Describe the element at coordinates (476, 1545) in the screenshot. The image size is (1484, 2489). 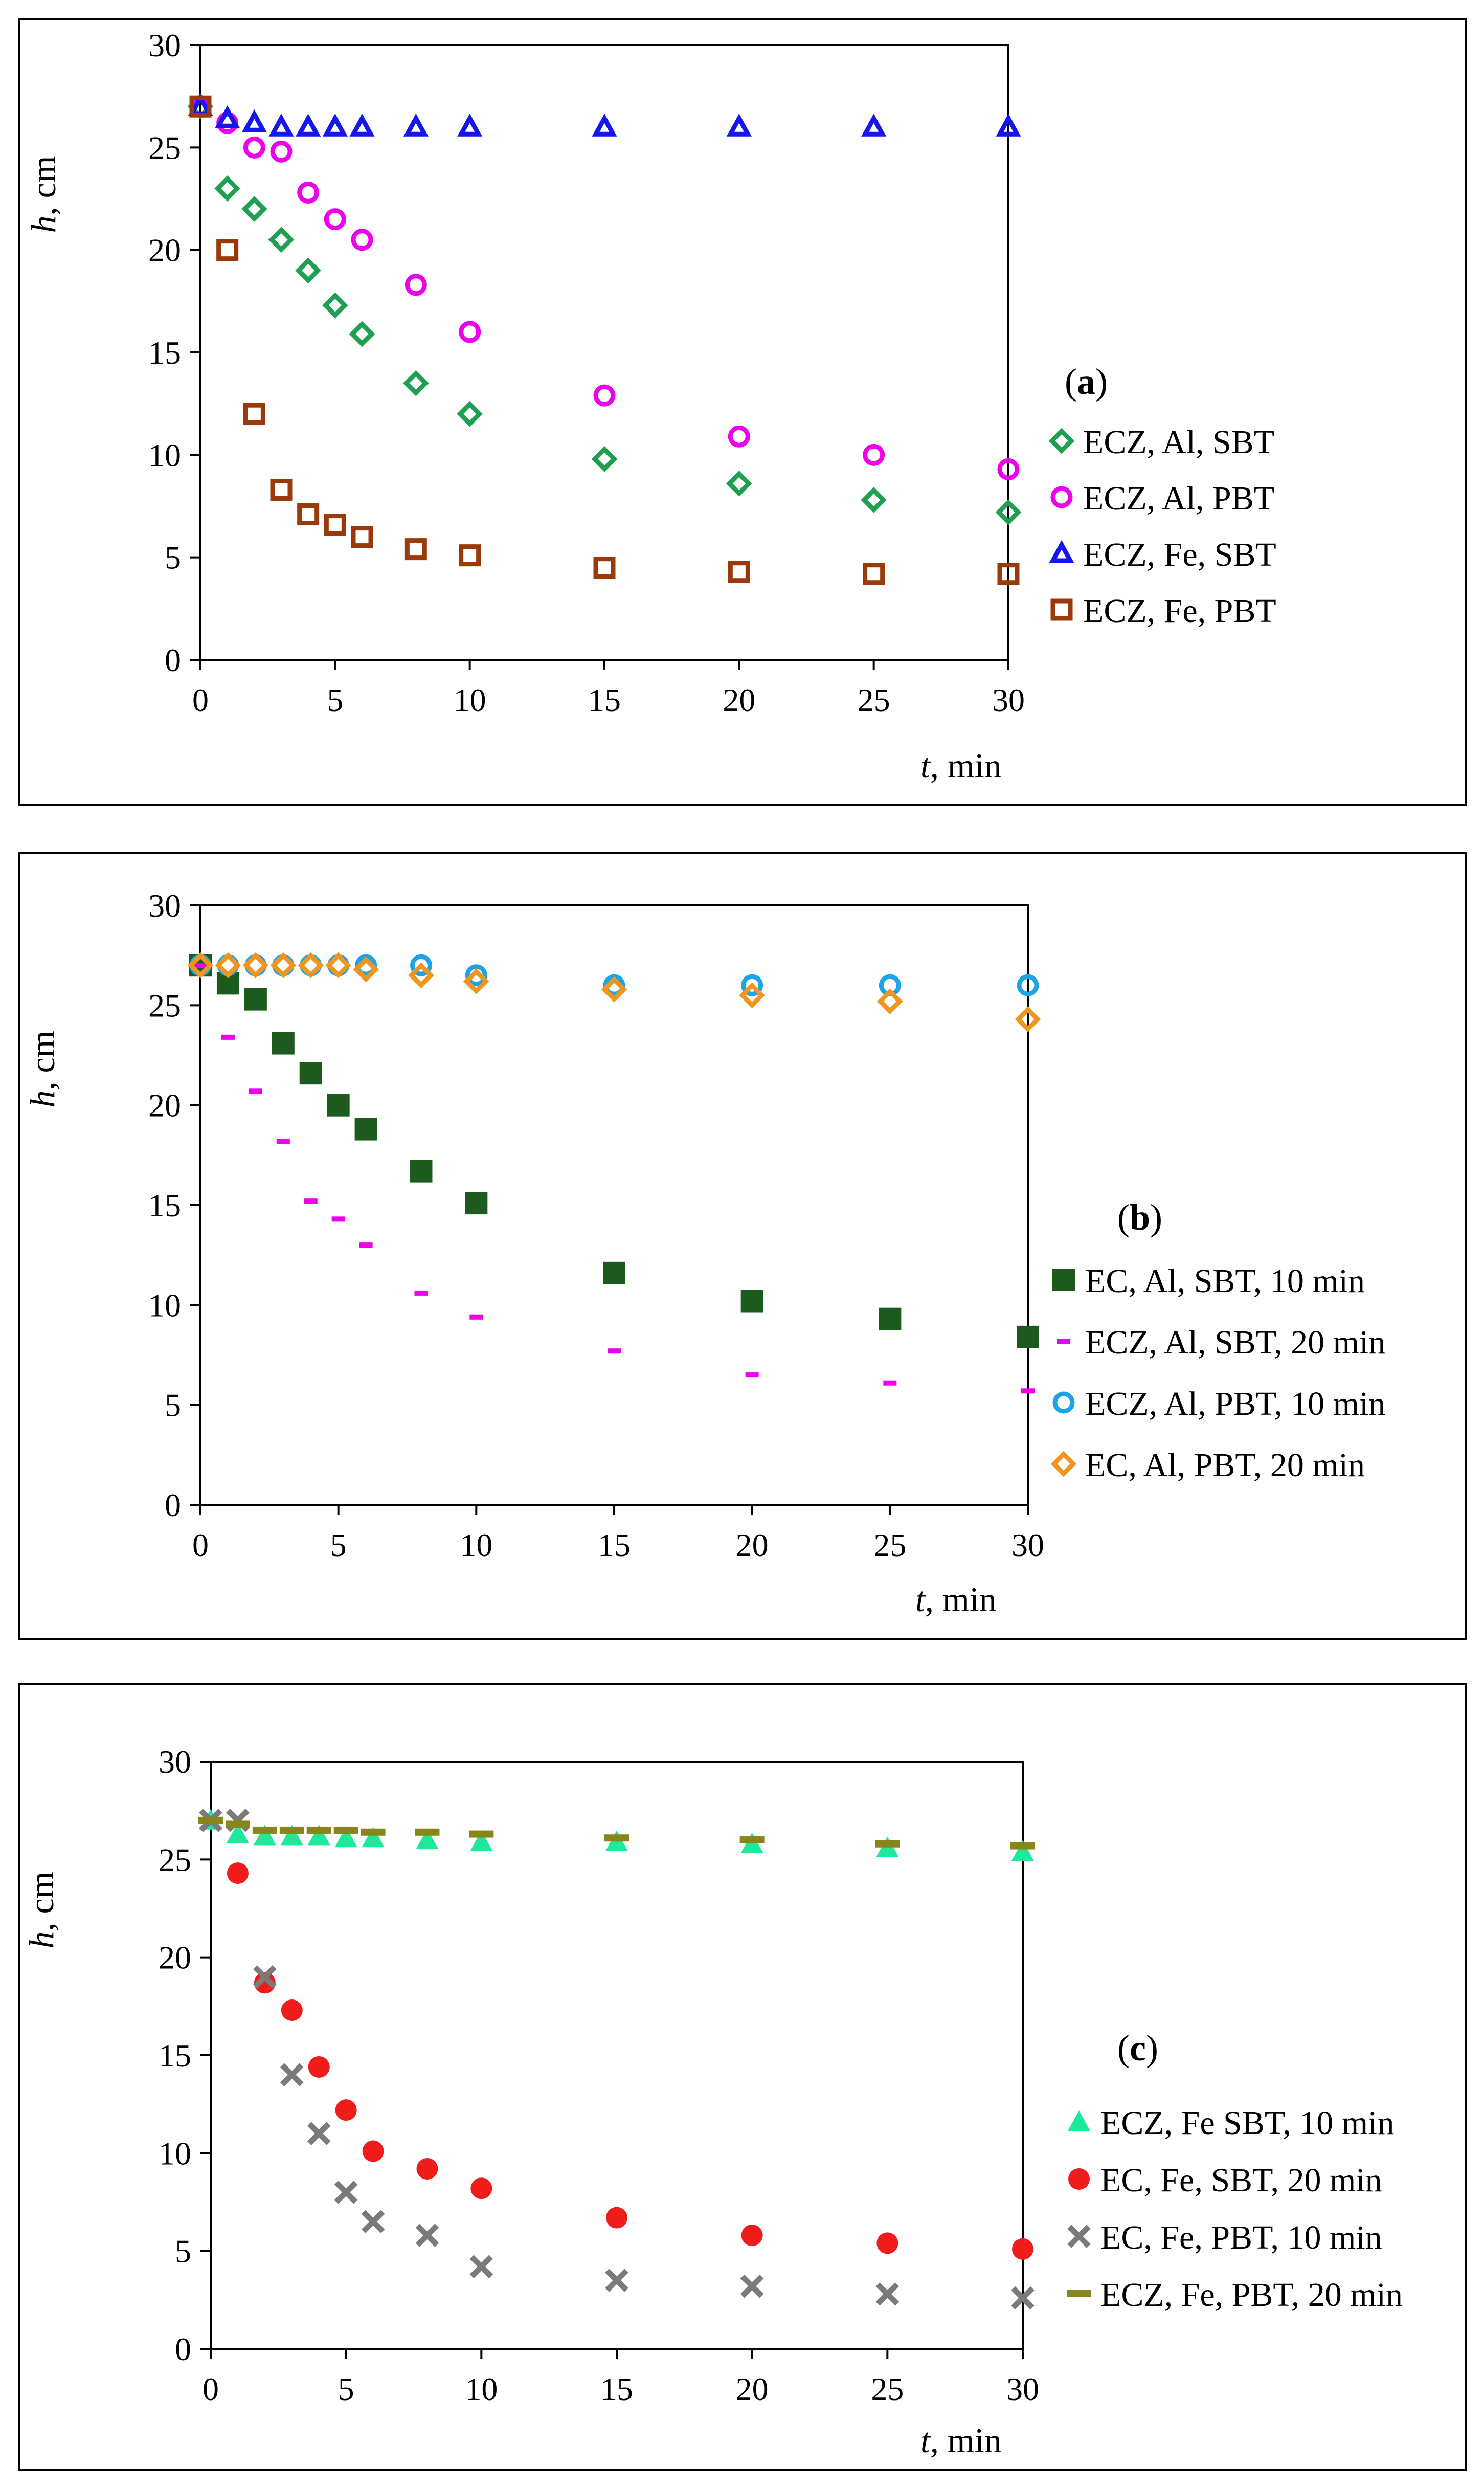
I see `x-tick-label-b: 10` at that location.